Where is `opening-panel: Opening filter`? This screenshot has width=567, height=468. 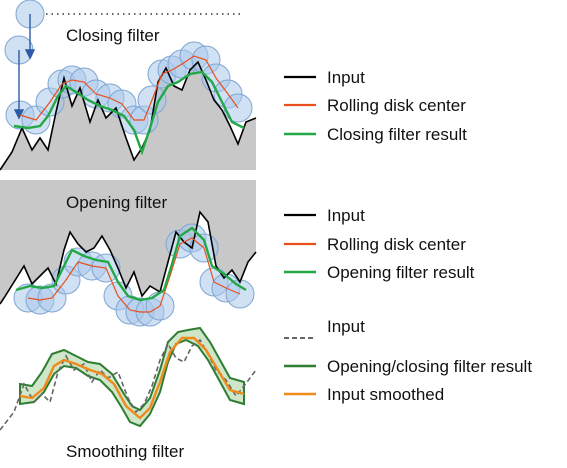
opening-panel: Opening filter is located at coordinates (128, 253).